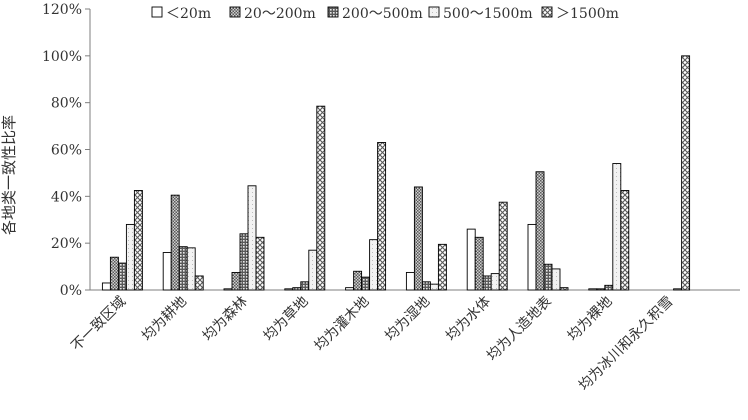 The height and width of the screenshot is (420, 748). What do you see at coordinates (225, 319) in the screenshot?
I see `x-category-label: 均为森林` at bounding box center [225, 319].